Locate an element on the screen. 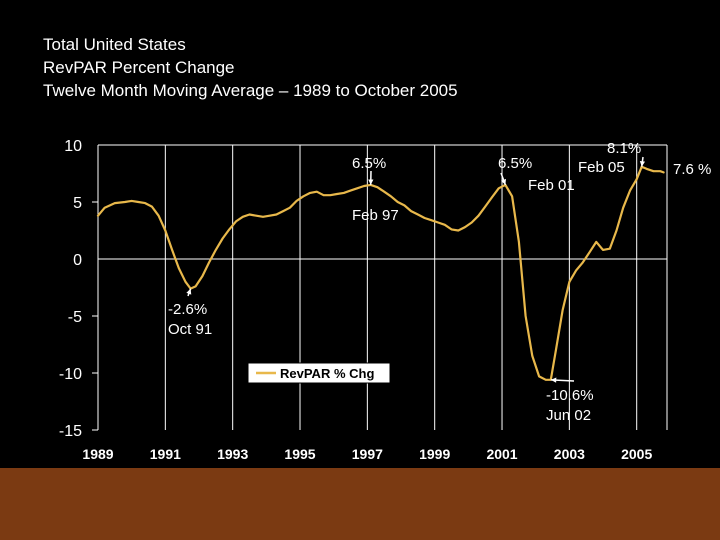 Image resolution: width=720 pixels, height=540 pixels. footer-band is located at coordinates (360, 504).